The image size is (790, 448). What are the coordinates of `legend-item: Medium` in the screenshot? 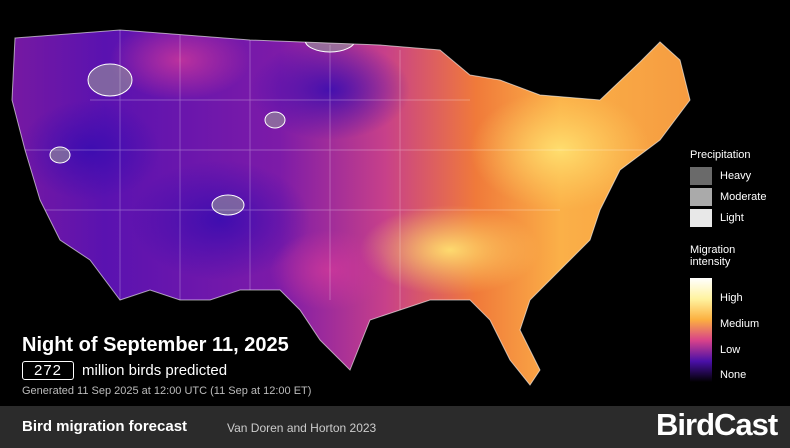 It's located at (740, 324).